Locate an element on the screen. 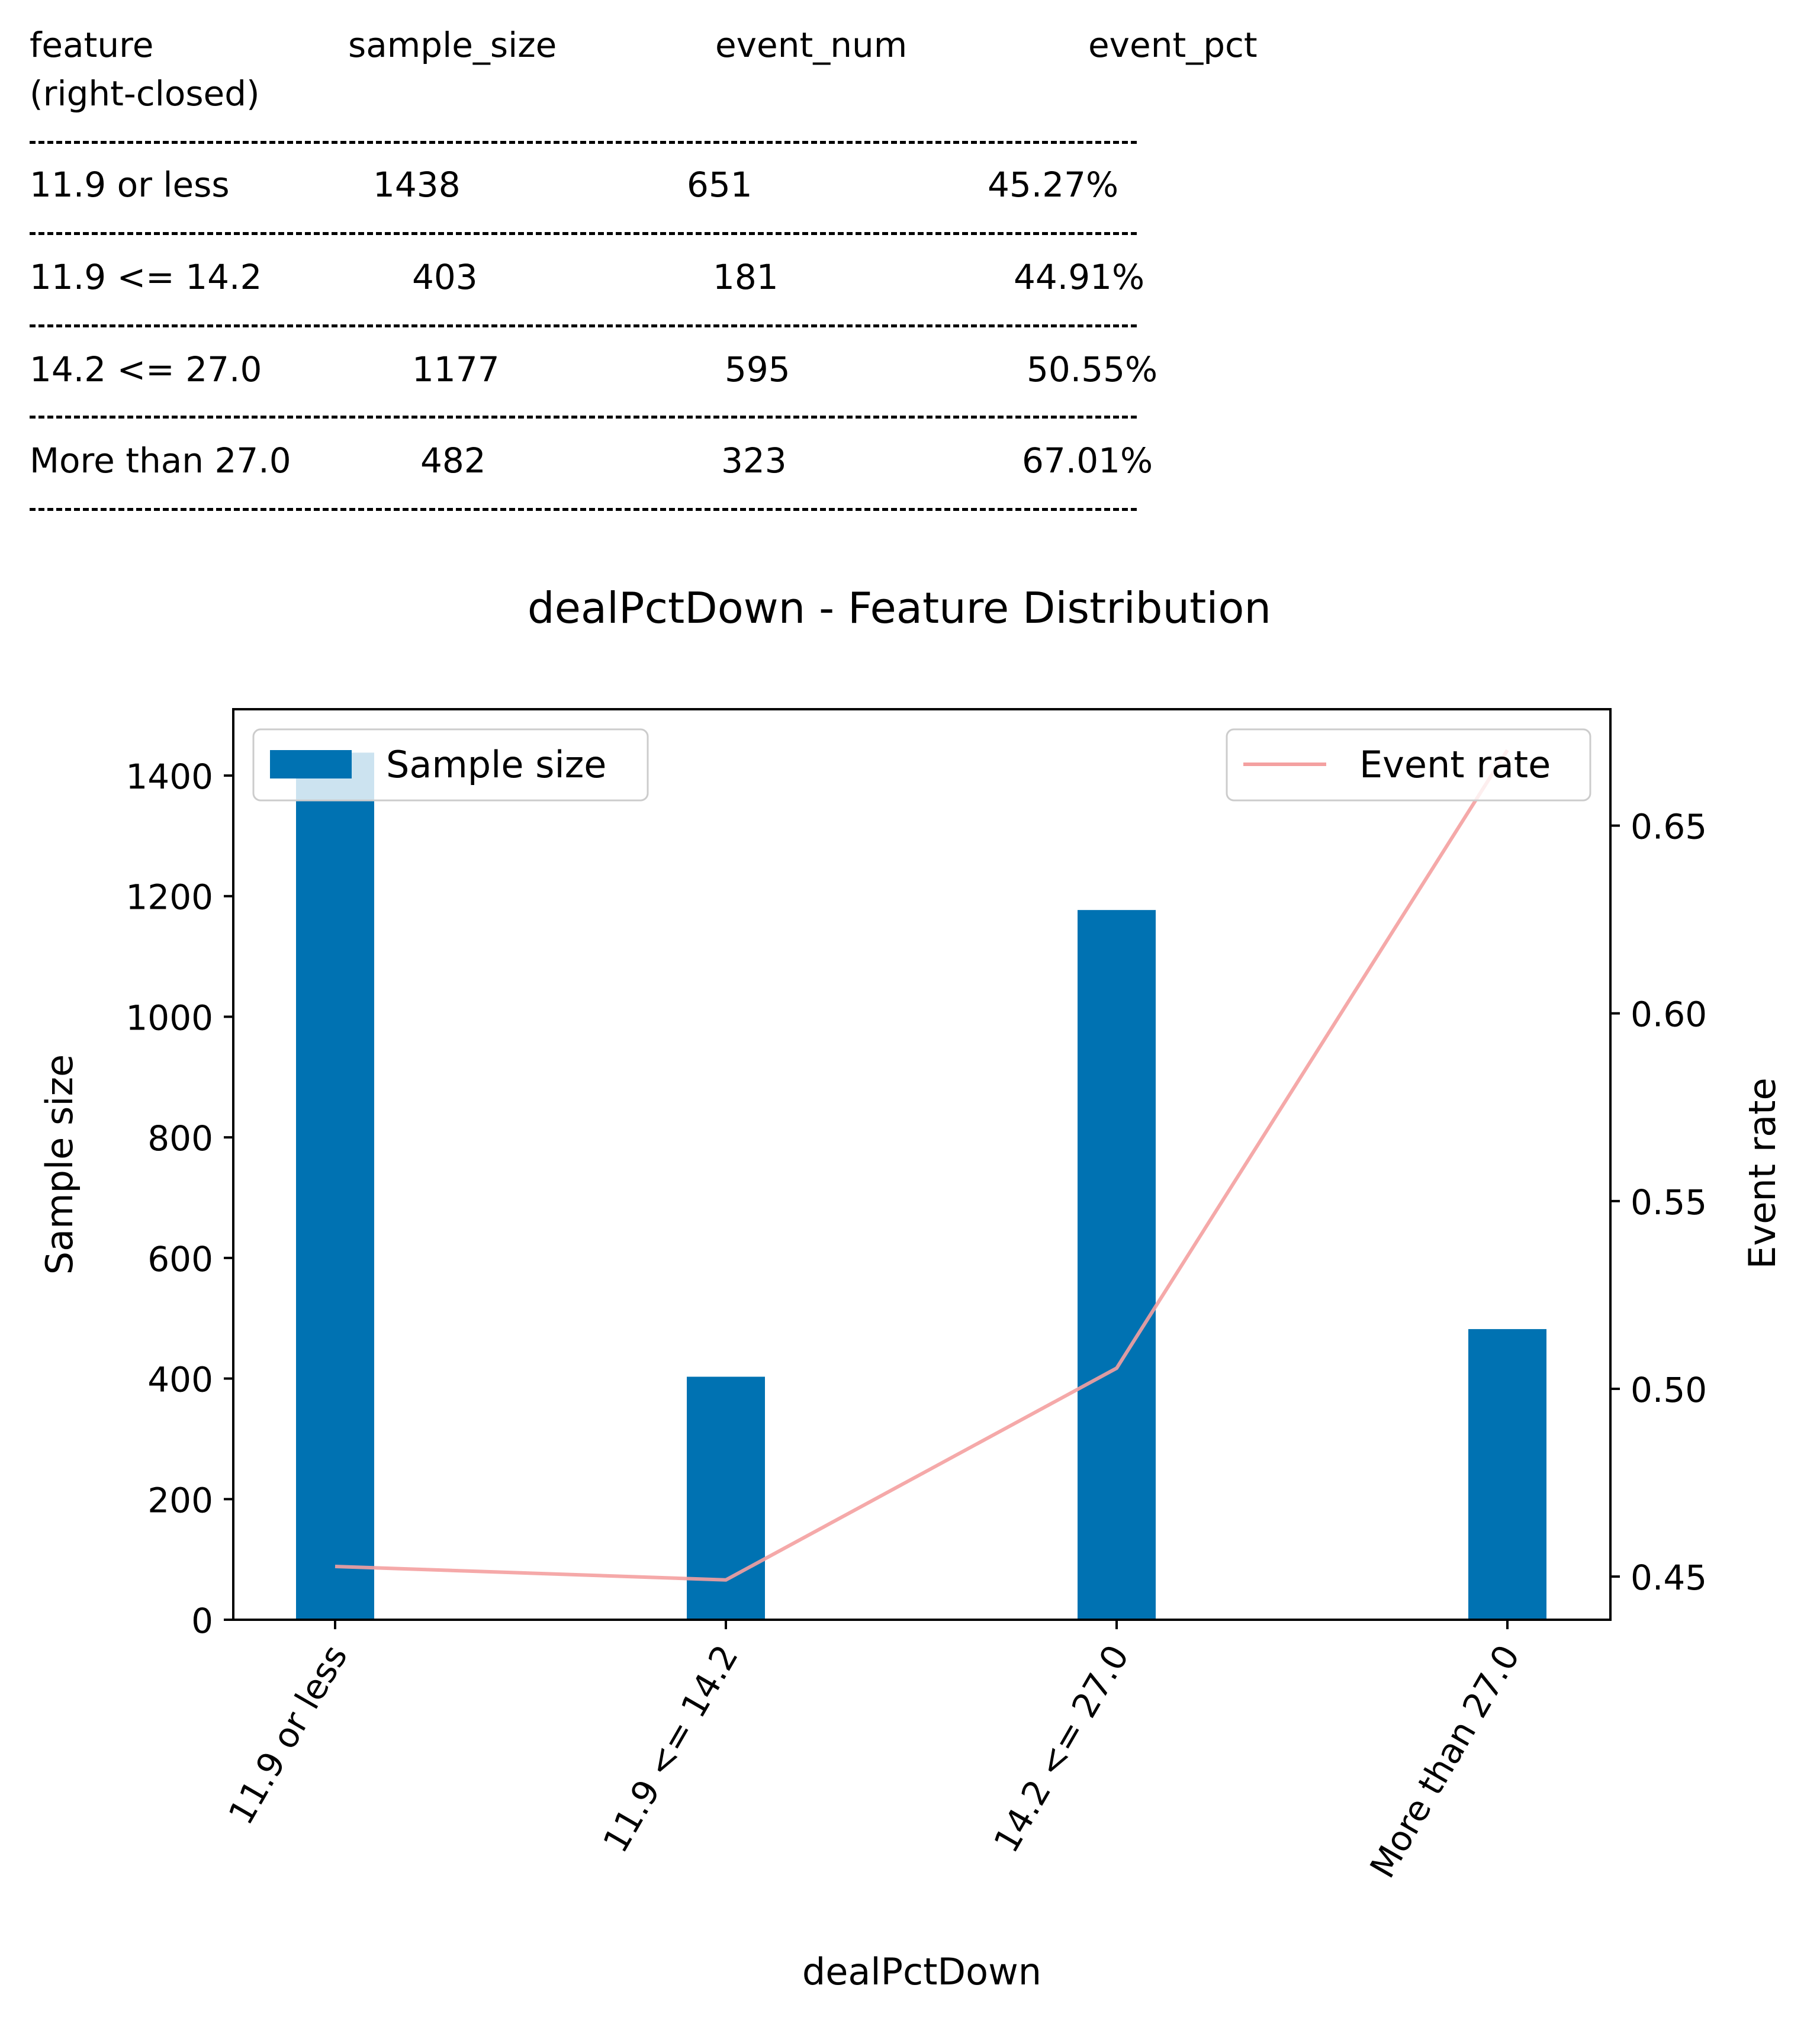  y-tick-label: 1400 is located at coordinates (170, 777).